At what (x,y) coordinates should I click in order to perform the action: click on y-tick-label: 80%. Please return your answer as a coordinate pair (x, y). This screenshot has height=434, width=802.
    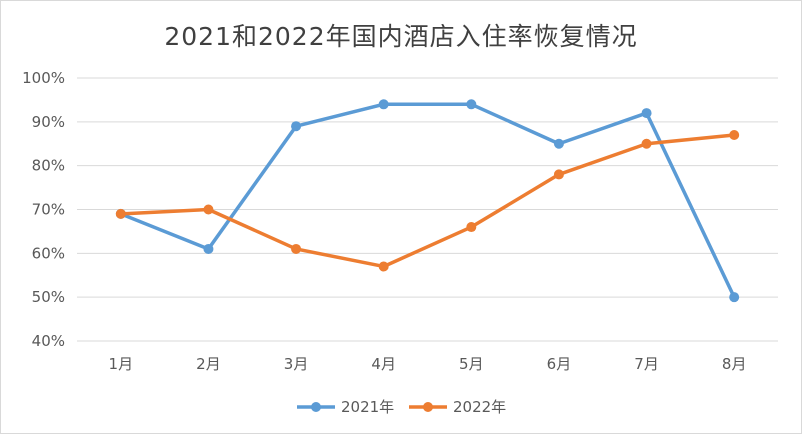
    Looking at the image, I should click on (48, 166).